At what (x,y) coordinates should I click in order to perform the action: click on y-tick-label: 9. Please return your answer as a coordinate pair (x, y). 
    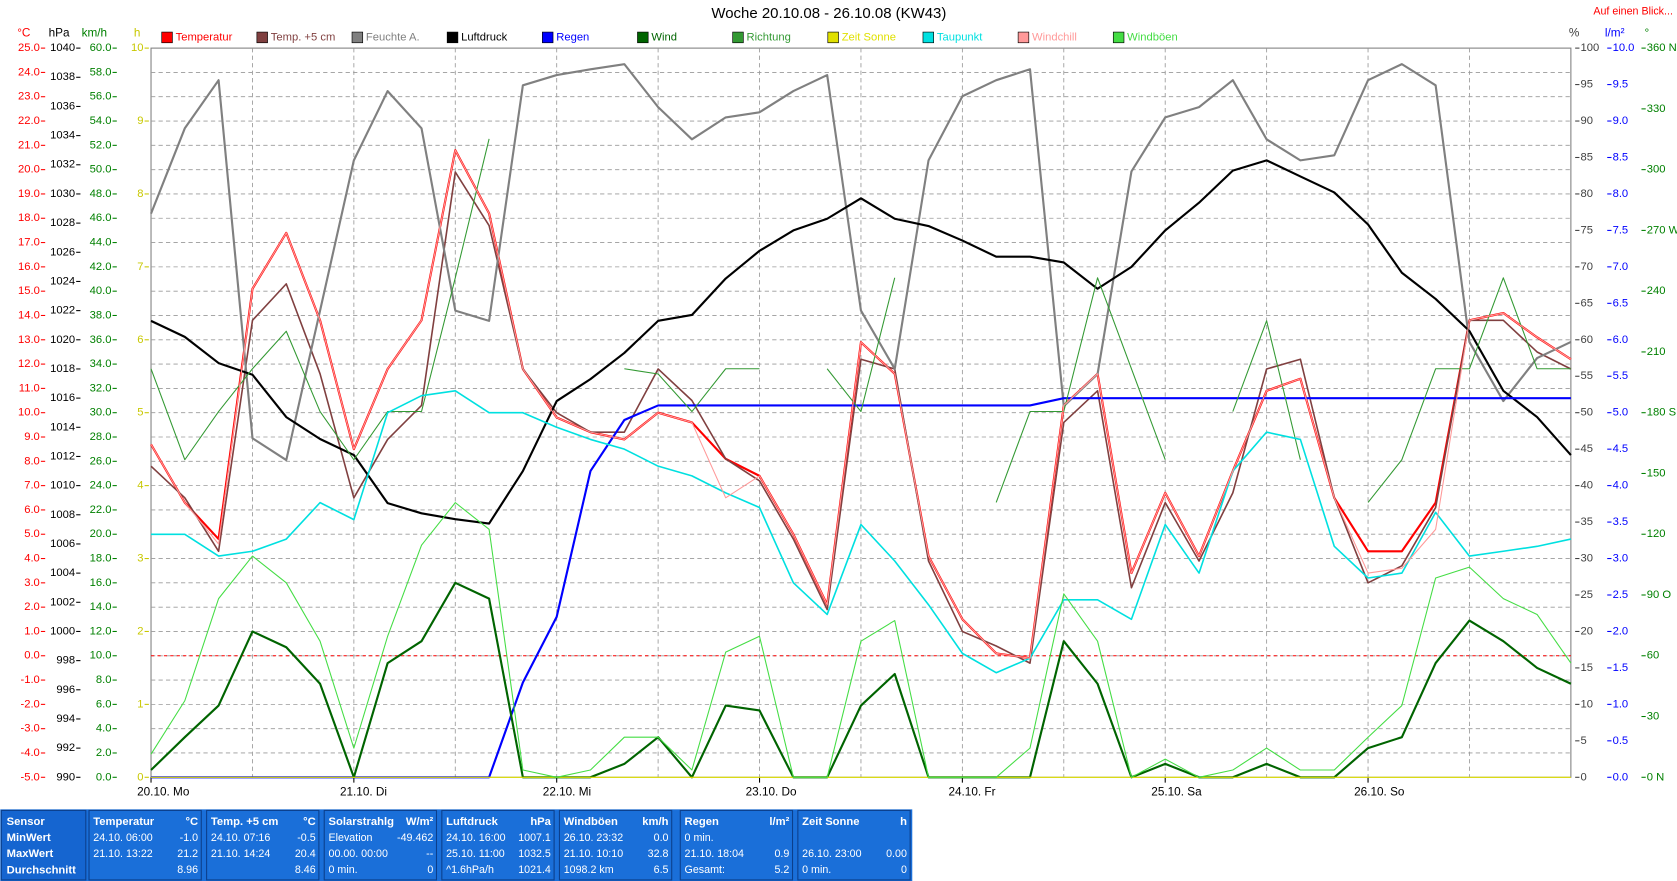
    Looking at the image, I should click on (140, 121).